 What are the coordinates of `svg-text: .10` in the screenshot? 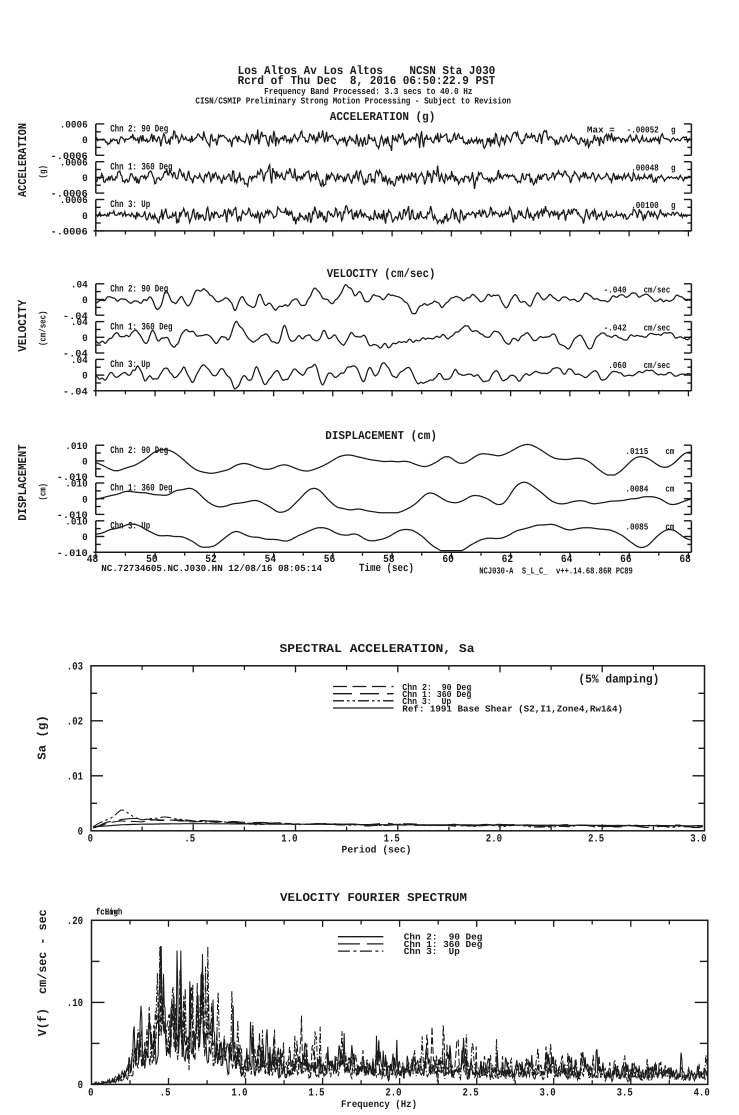 It's located at (75, 1004).